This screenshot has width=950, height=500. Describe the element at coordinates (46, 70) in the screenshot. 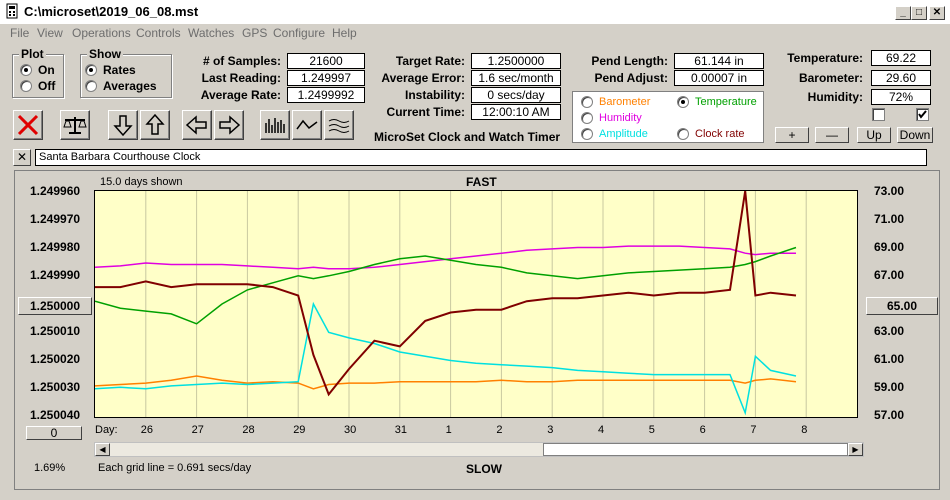

I see `plot-on-label: On` at that location.